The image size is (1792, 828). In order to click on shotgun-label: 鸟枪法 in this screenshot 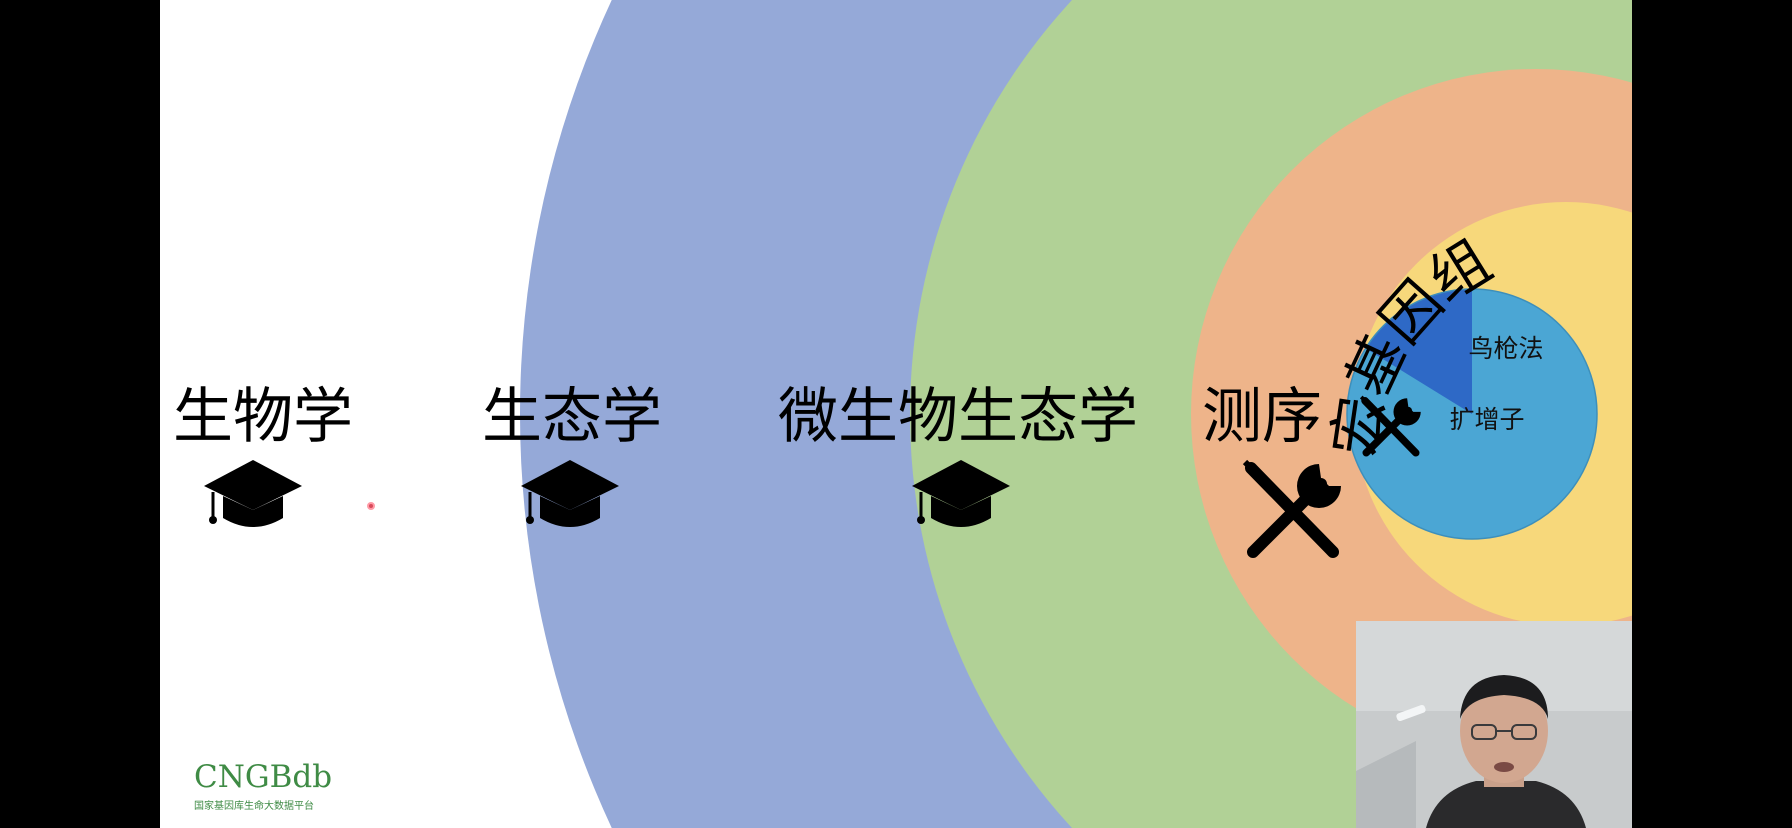, I will do `click(1505, 348)`.